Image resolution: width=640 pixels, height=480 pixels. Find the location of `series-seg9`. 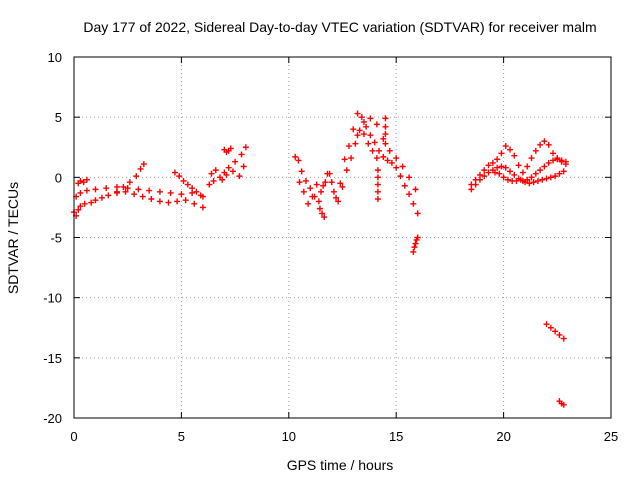

series-seg9 is located at coordinates (356, 163).